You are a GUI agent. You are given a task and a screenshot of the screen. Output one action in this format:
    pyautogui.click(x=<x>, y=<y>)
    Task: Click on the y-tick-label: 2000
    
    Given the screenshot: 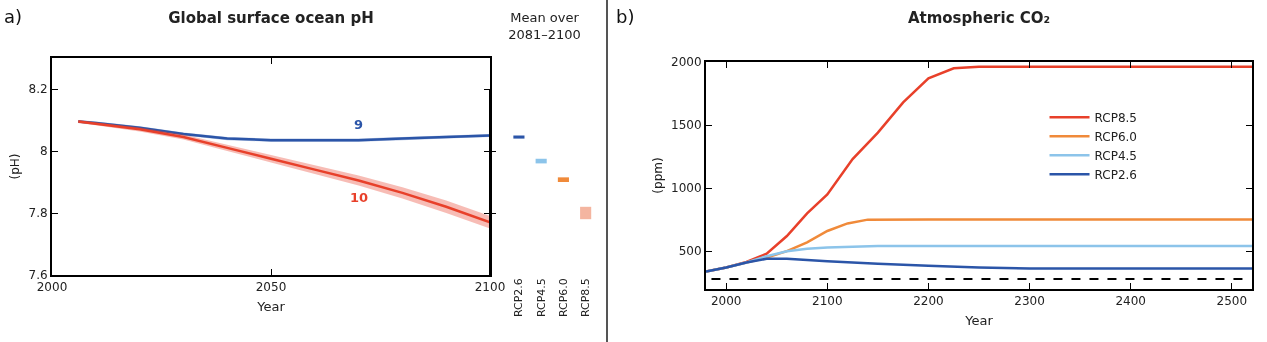 What is the action you would take?
    pyautogui.click(x=686, y=62)
    